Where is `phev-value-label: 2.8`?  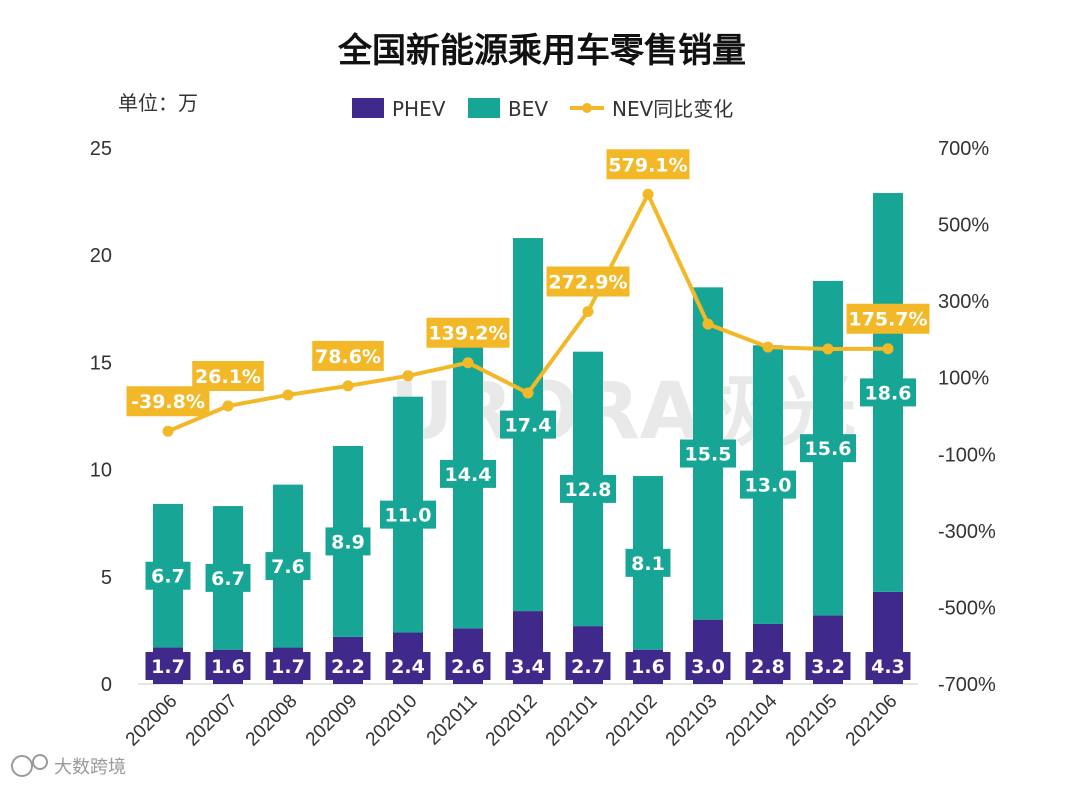 phev-value-label: 2.8 is located at coordinates (768, 667).